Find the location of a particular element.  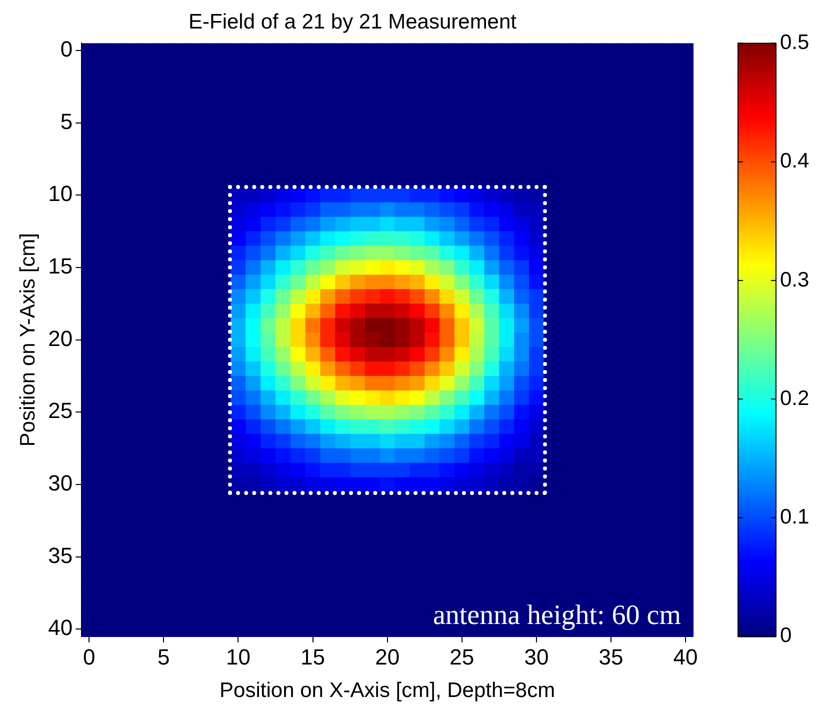

x-axis-title: Position on X-Axis [cm], Depth=8cm is located at coordinates (388, 690).